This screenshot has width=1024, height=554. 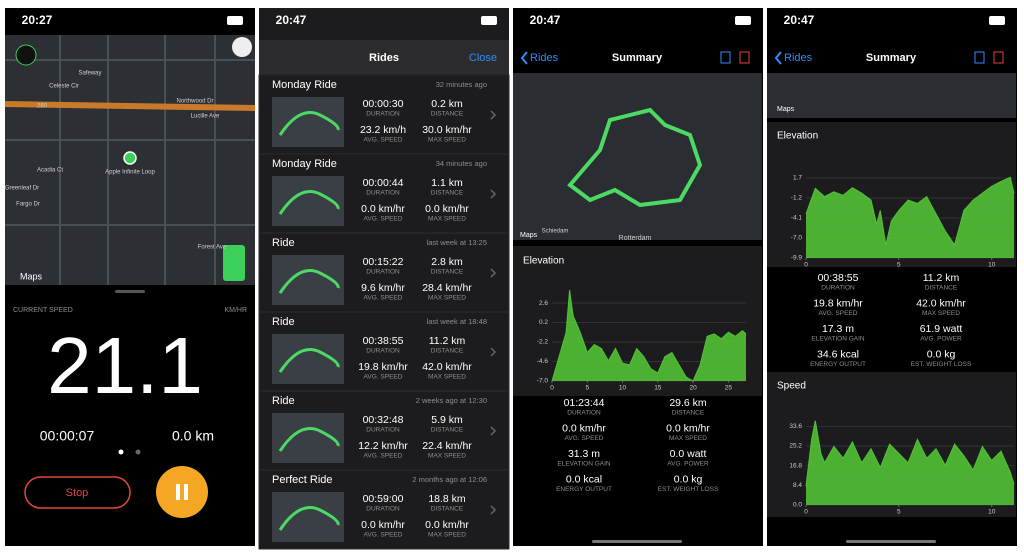 I want to click on stat-label: AVG. SPEED, so click(x=838, y=313).